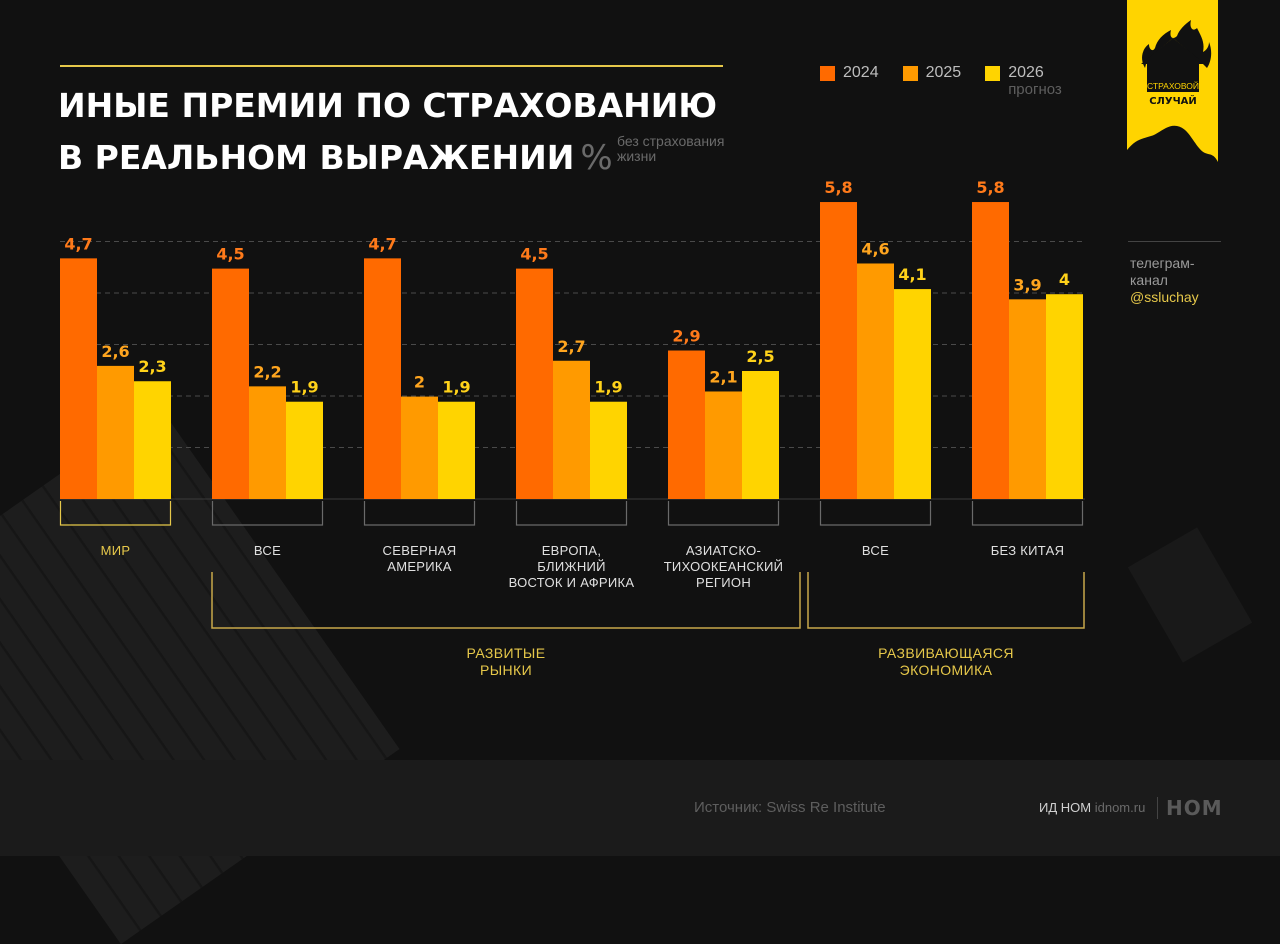  What do you see at coordinates (267, 371) in the screenshot?
I see `data-label: 2,2` at bounding box center [267, 371].